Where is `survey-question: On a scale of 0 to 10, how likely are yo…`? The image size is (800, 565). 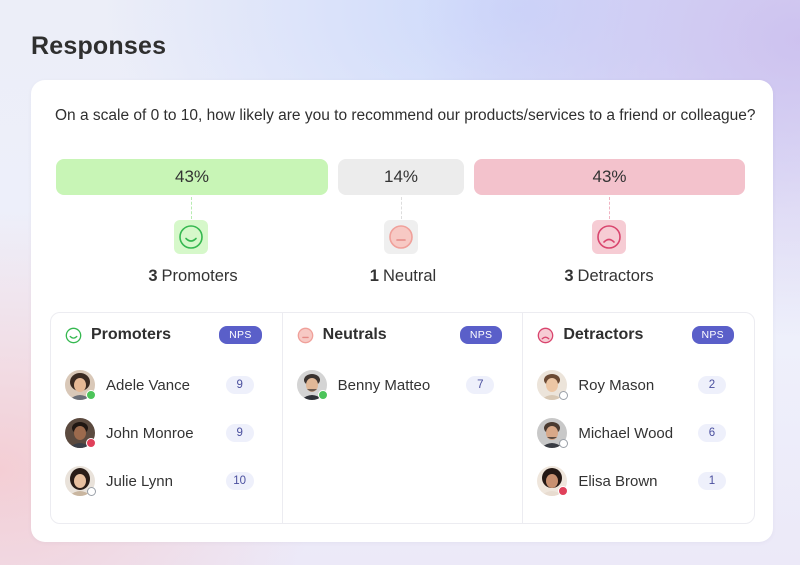 survey-question: On a scale of 0 to 10, how likely are yo… is located at coordinates (405, 115).